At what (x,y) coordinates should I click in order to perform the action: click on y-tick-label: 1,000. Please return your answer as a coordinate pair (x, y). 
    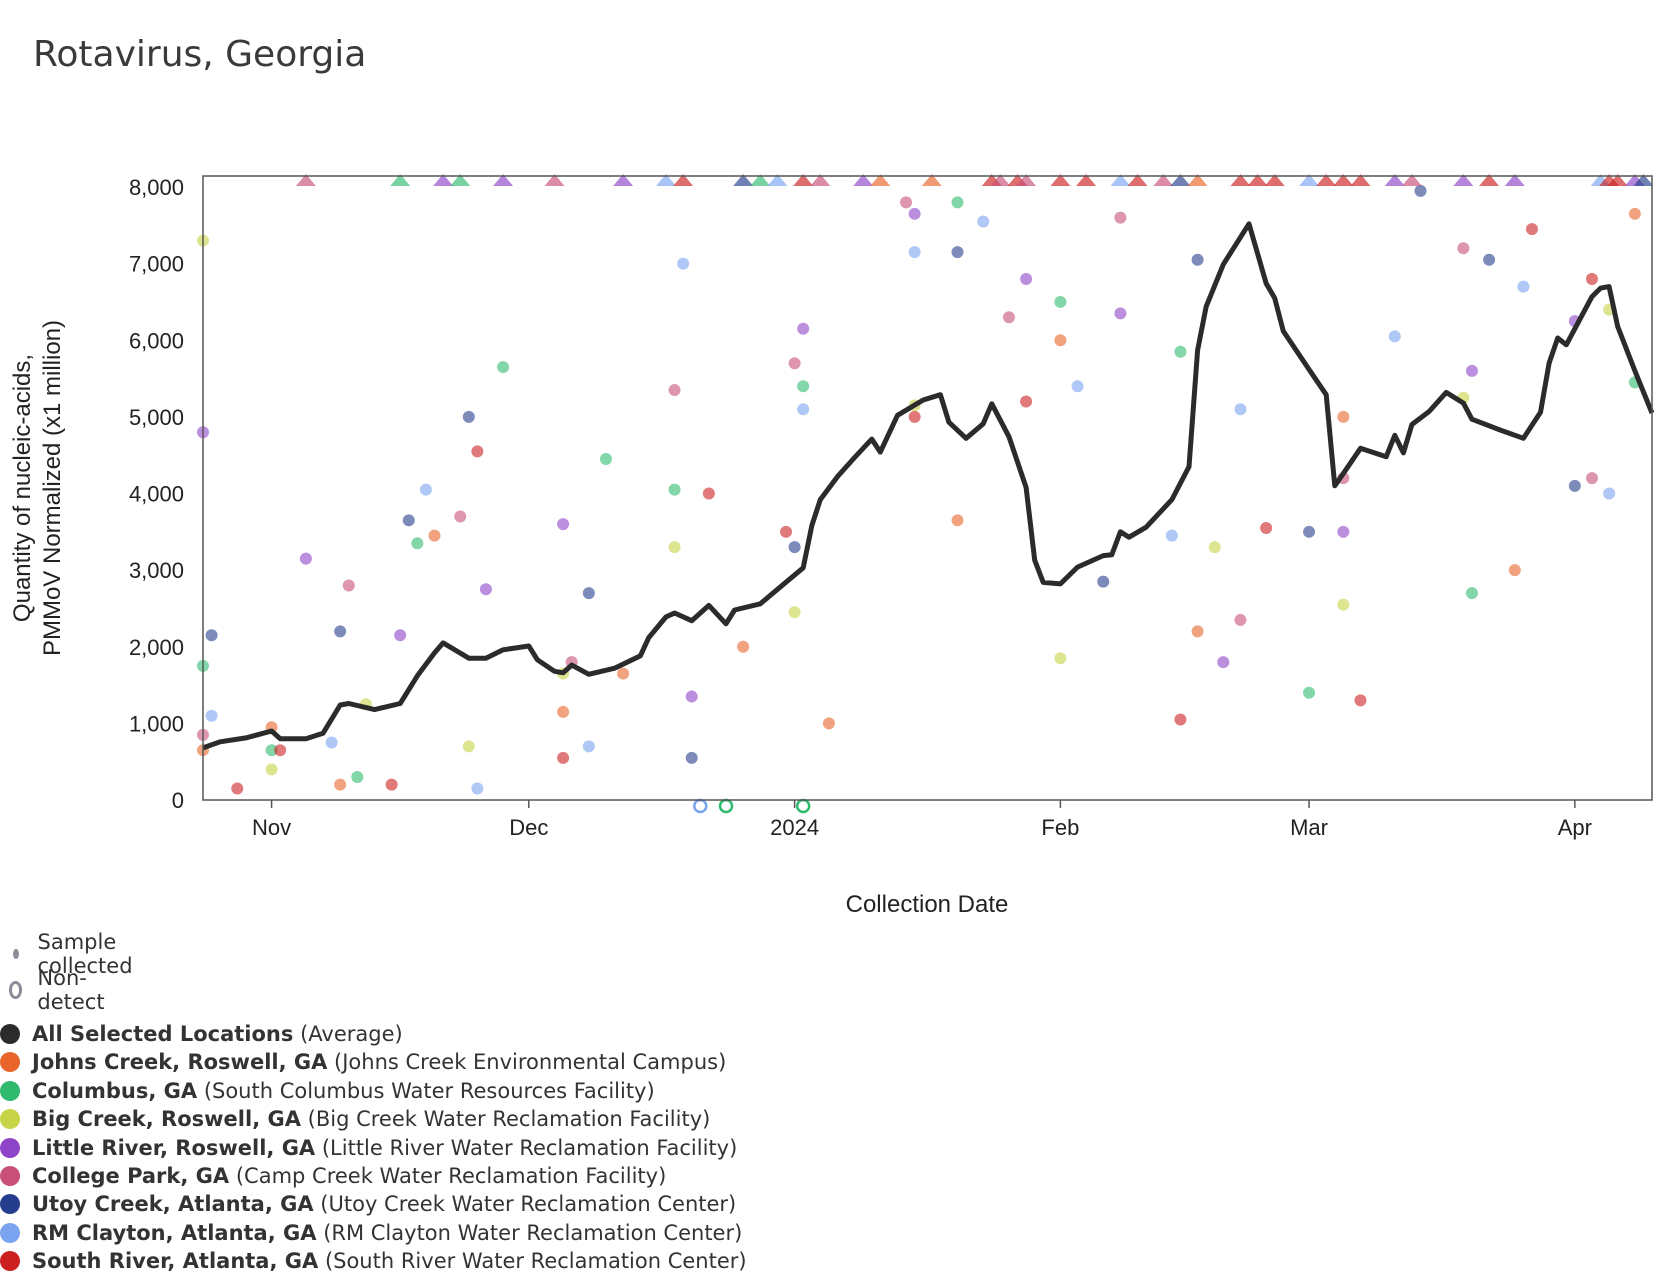
    Looking at the image, I should click on (156, 723).